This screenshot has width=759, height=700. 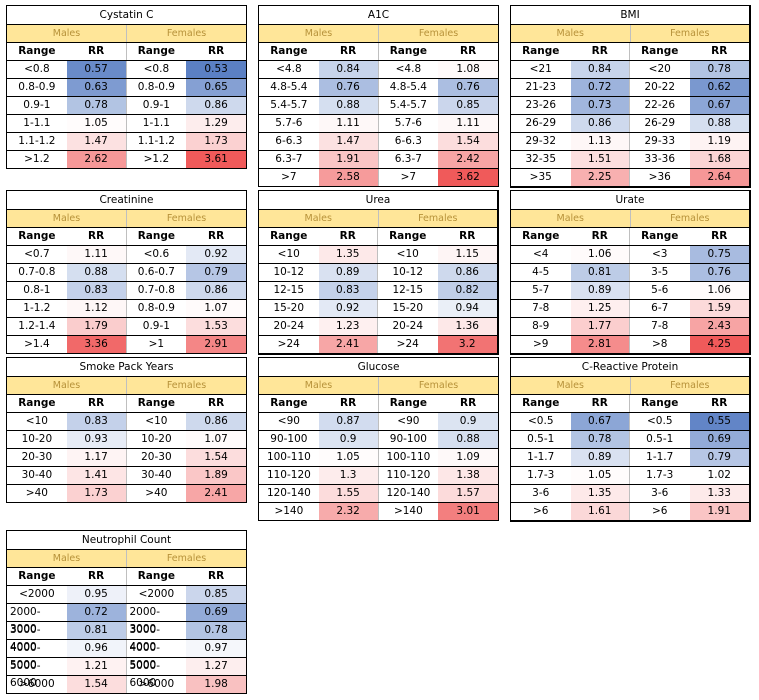 What do you see at coordinates (600, 159) in the screenshot?
I see `male-rr: 1.51` at bounding box center [600, 159].